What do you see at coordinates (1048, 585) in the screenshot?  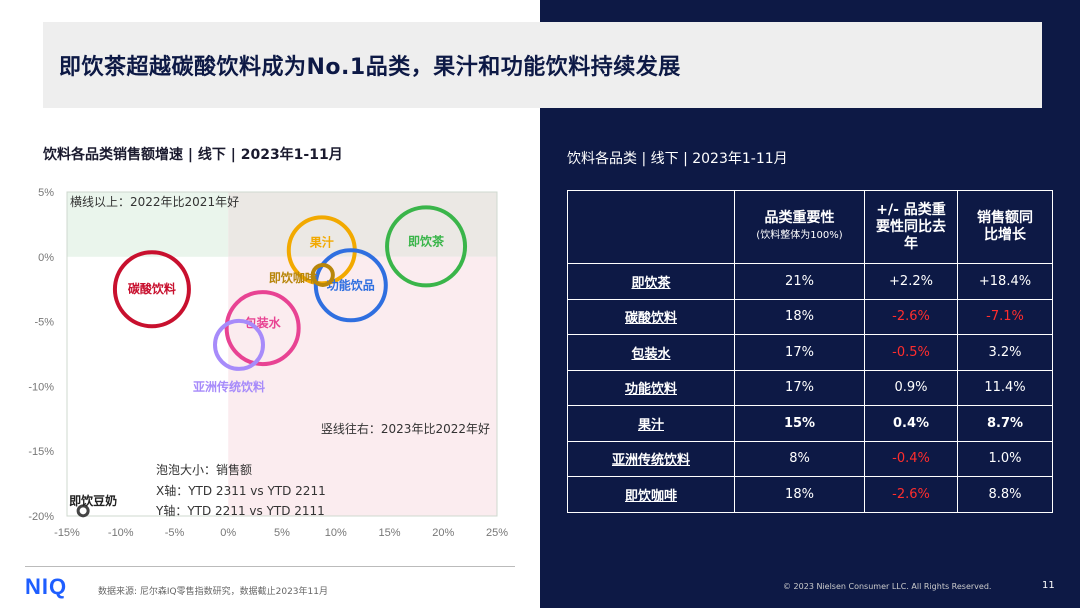 I see `page-number: 11` at bounding box center [1048, 585].